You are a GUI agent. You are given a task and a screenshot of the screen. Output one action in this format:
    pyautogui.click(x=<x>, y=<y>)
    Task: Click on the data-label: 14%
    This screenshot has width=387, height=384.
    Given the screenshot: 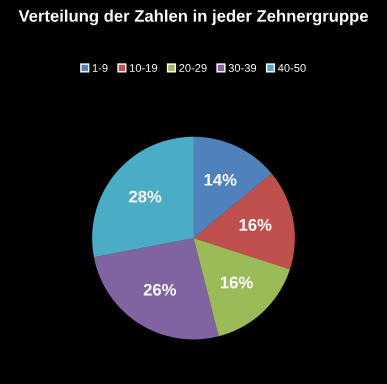 What is the action you would take?
    pyautogui.click(x=220, y=180)
    